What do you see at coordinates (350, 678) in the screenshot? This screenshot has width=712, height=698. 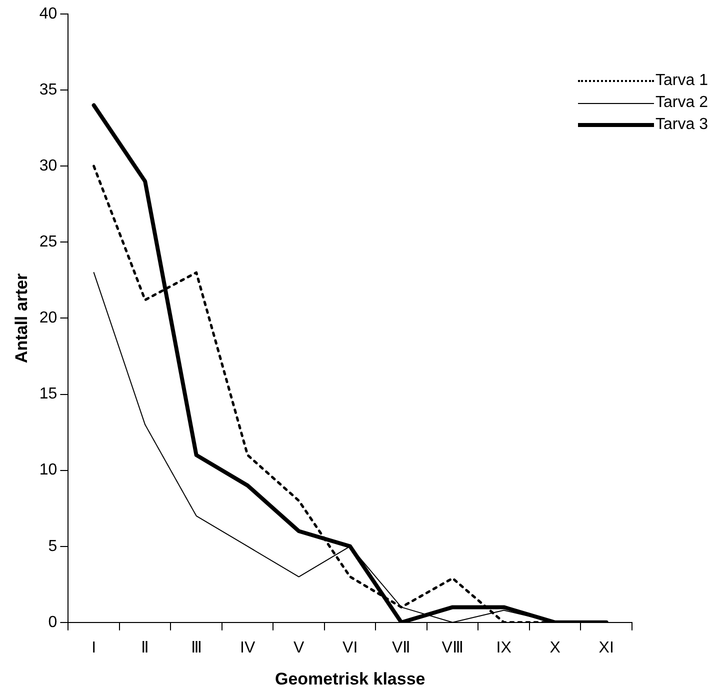 I see `x-axis-title: Geometrisk klasse` at bounding box center [350, 678].